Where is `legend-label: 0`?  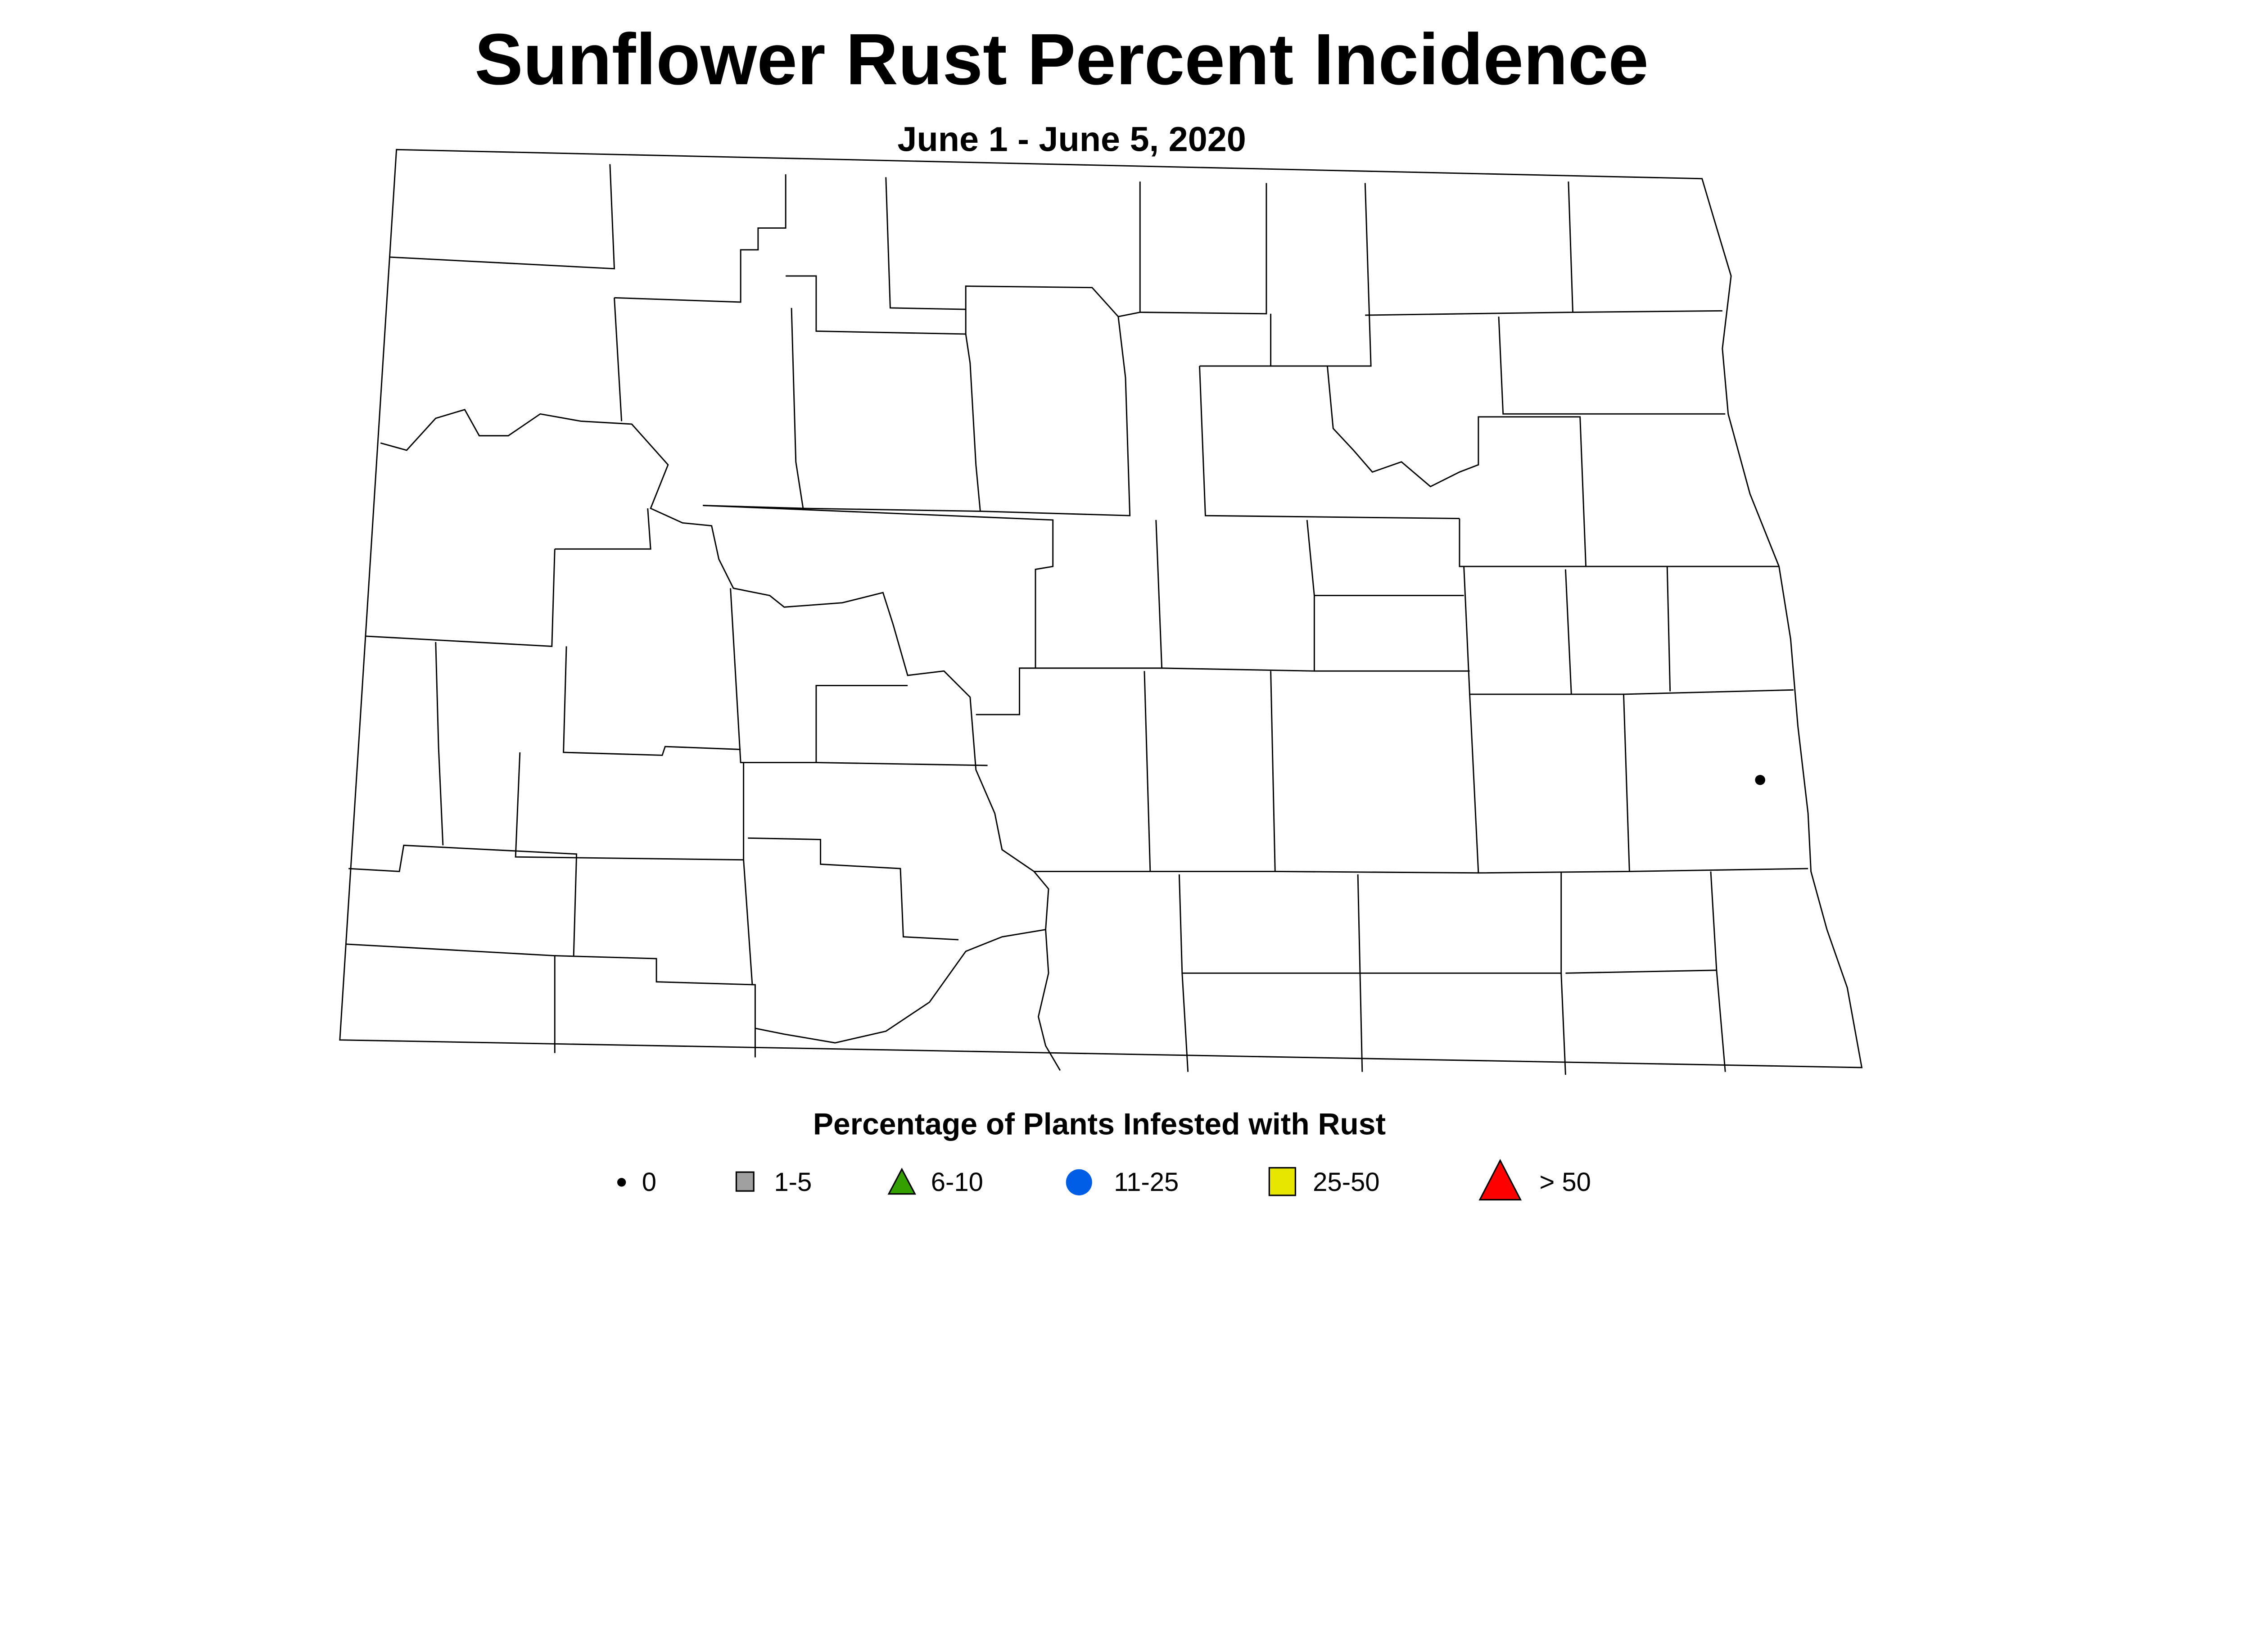
legend-label: 0 is located at coordinates (649, 1183).